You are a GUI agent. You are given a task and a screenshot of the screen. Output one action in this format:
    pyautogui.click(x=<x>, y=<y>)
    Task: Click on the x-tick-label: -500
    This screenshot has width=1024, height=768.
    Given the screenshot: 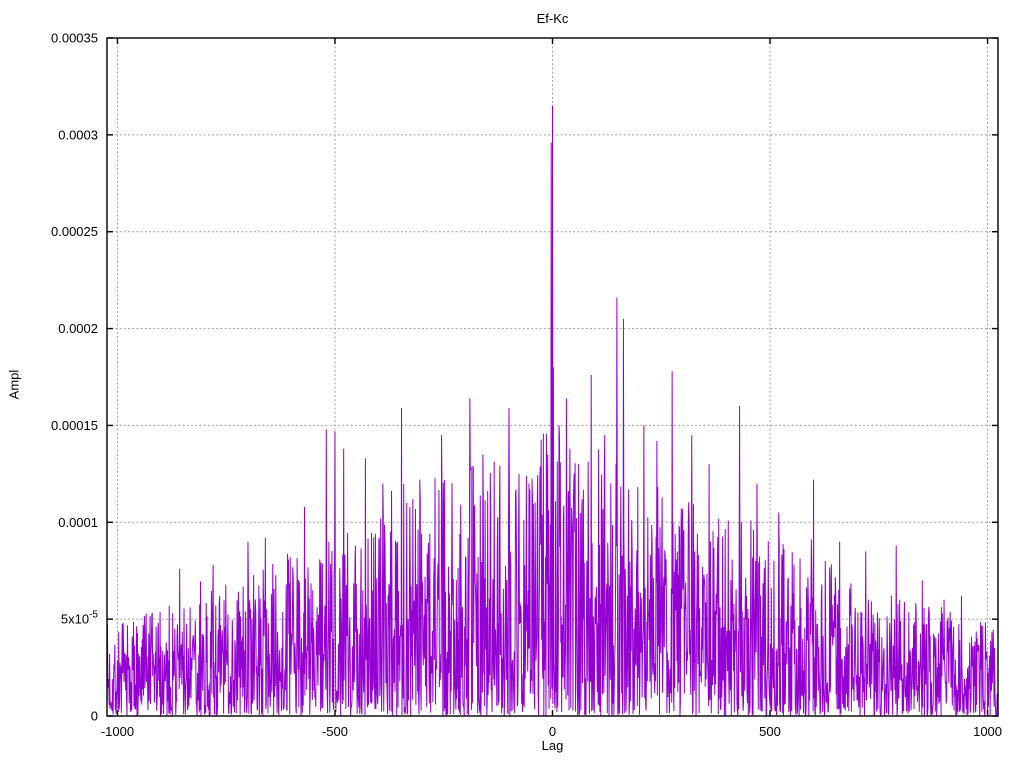 What is the action you would take?
    pyautogui.click(x=335, y=731)
    